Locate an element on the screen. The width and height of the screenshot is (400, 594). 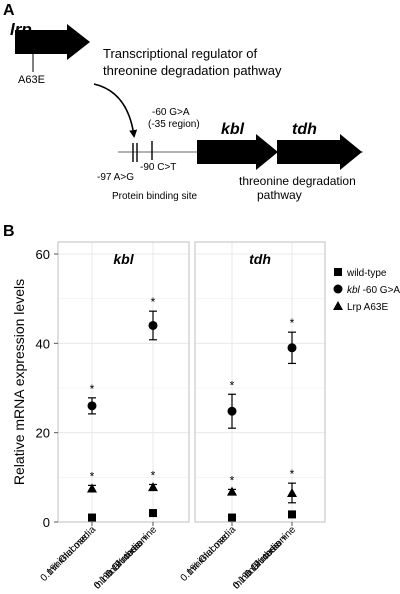
facet-title-tdh: tdh is located at coordinates (260, 259).